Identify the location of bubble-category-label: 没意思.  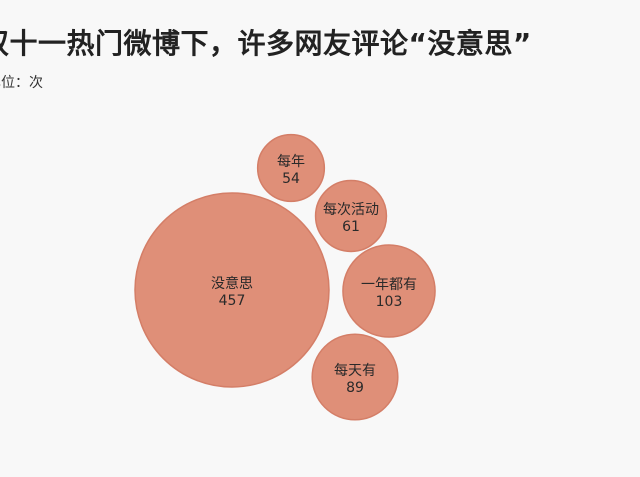
(232, 283).